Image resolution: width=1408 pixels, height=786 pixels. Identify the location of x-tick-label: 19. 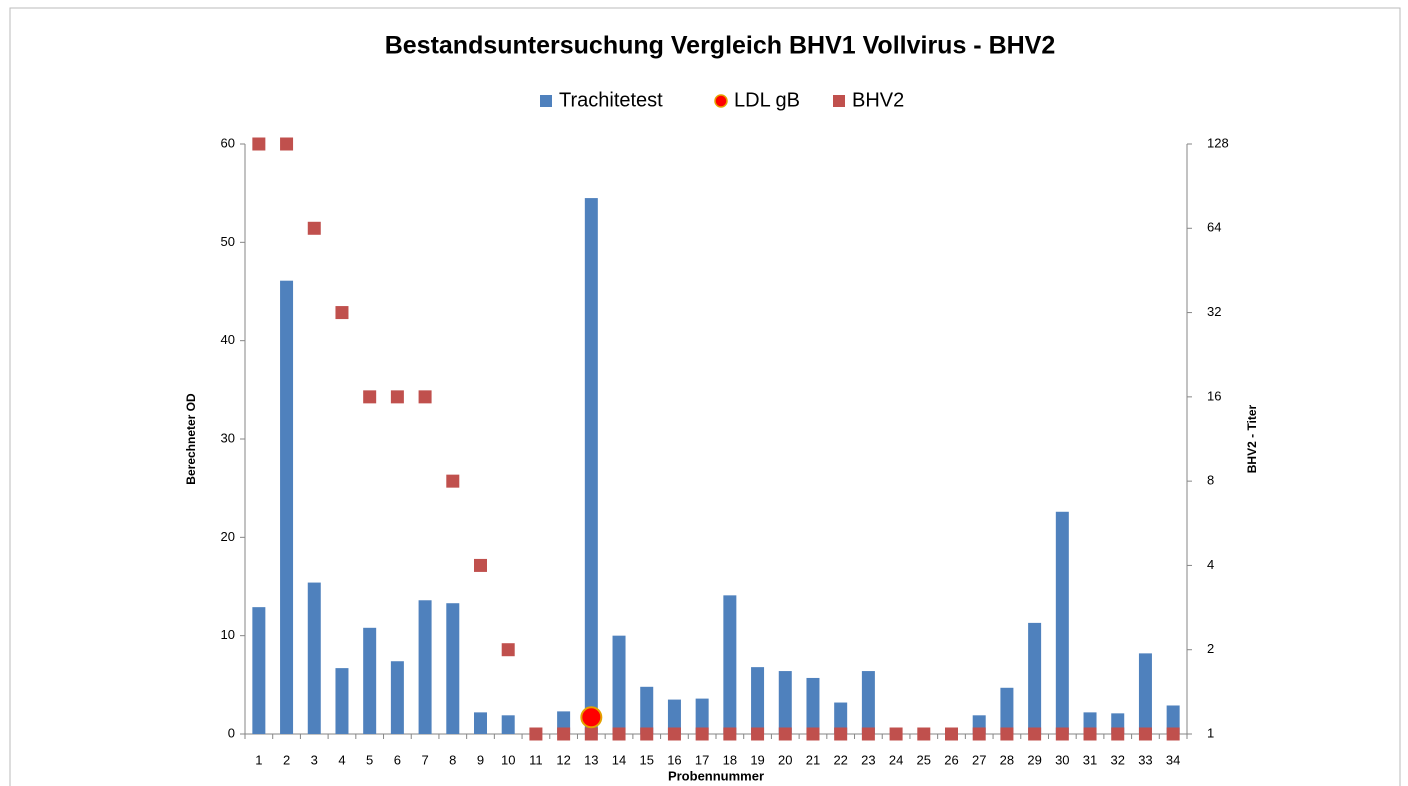
(757, 759).